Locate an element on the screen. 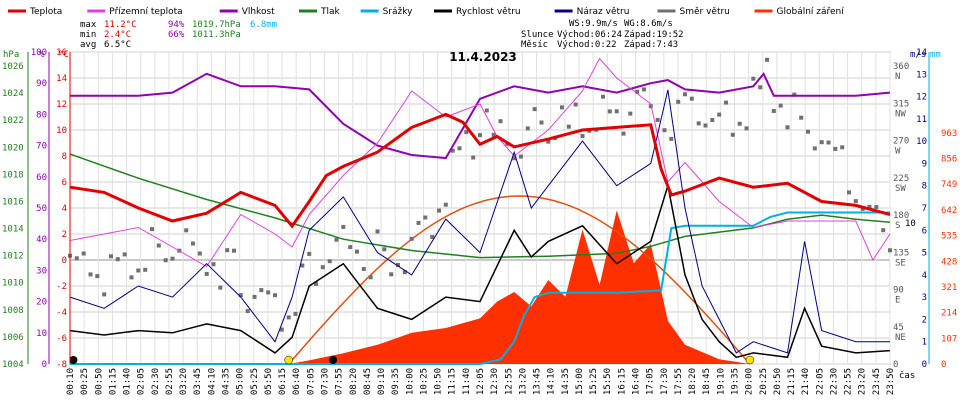 The height and width of the screenshot is (400, 966). time-tick-label: 00:10 is located at coordinates (71, 381).